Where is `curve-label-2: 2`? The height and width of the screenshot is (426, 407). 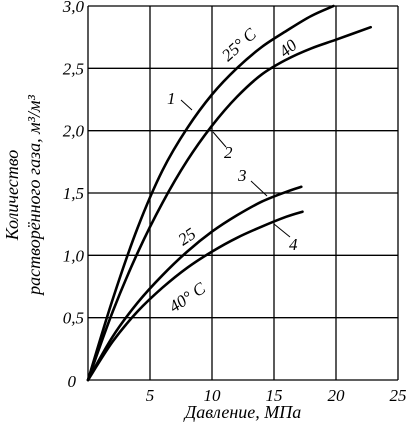 curve-label-2: 2 is located at coordinates (228, 152).